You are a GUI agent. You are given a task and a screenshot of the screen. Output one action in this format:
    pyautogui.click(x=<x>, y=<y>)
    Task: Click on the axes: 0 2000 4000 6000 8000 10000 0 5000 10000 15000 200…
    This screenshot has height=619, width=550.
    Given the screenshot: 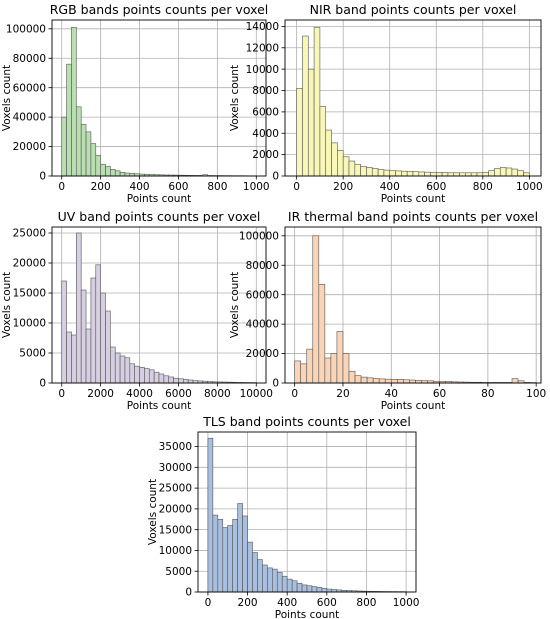 What is the action you would take?
    pyautogui.click(x=143, y=313)
    